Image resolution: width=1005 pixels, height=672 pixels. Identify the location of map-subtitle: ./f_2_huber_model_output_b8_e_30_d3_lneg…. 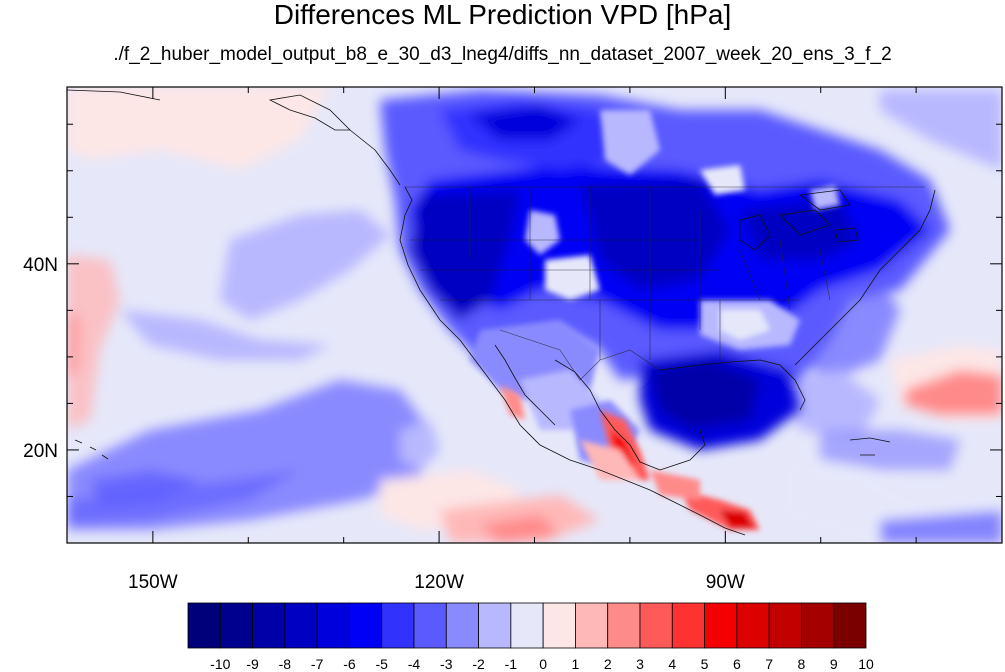
(502, 54).